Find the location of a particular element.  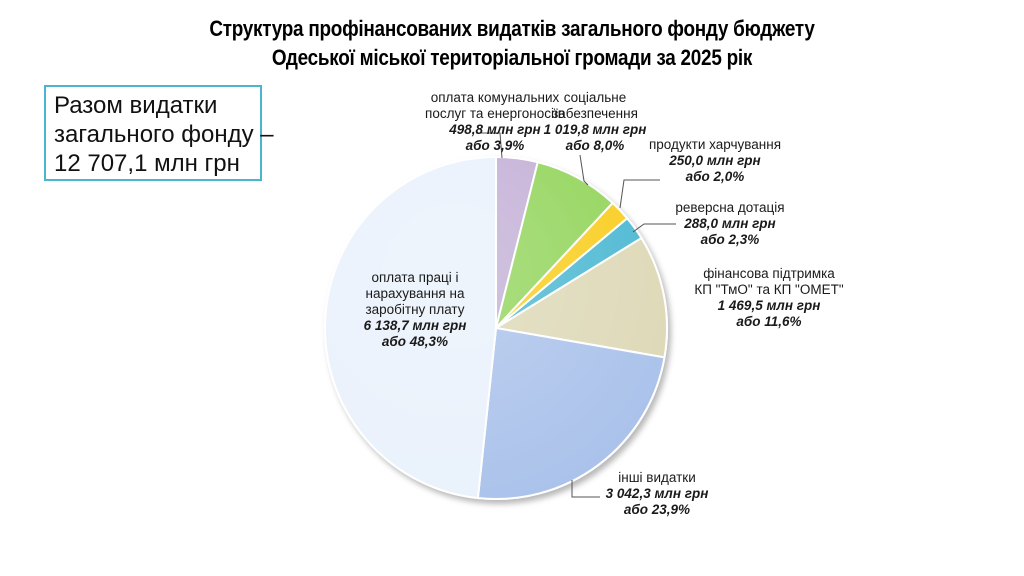

slice-name-line: оплата праці і is located at coordinates (415, 277).